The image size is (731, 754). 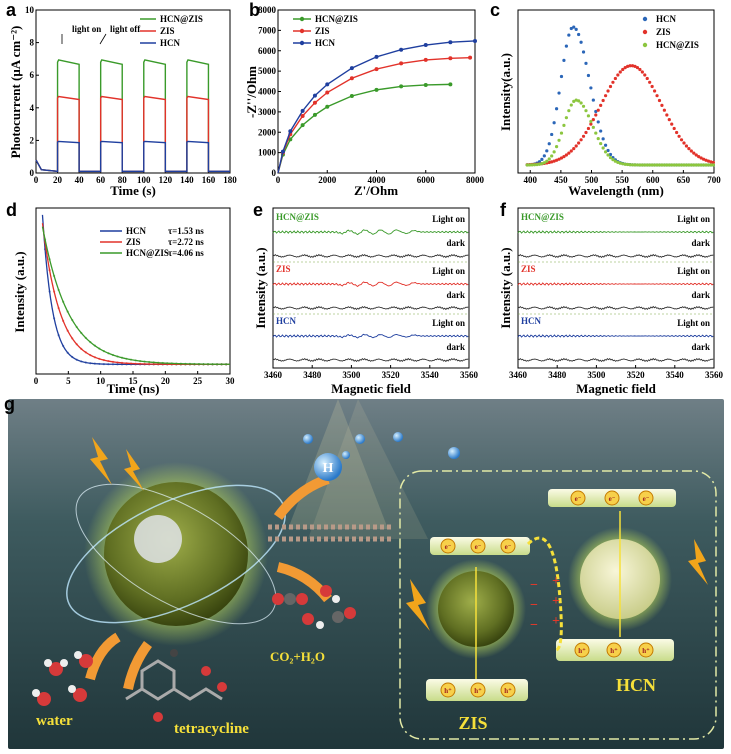 What do you see at coordinates (534, 625) in the screenshot?
I see `minus-sign: −` at bounding box center [534, 625].